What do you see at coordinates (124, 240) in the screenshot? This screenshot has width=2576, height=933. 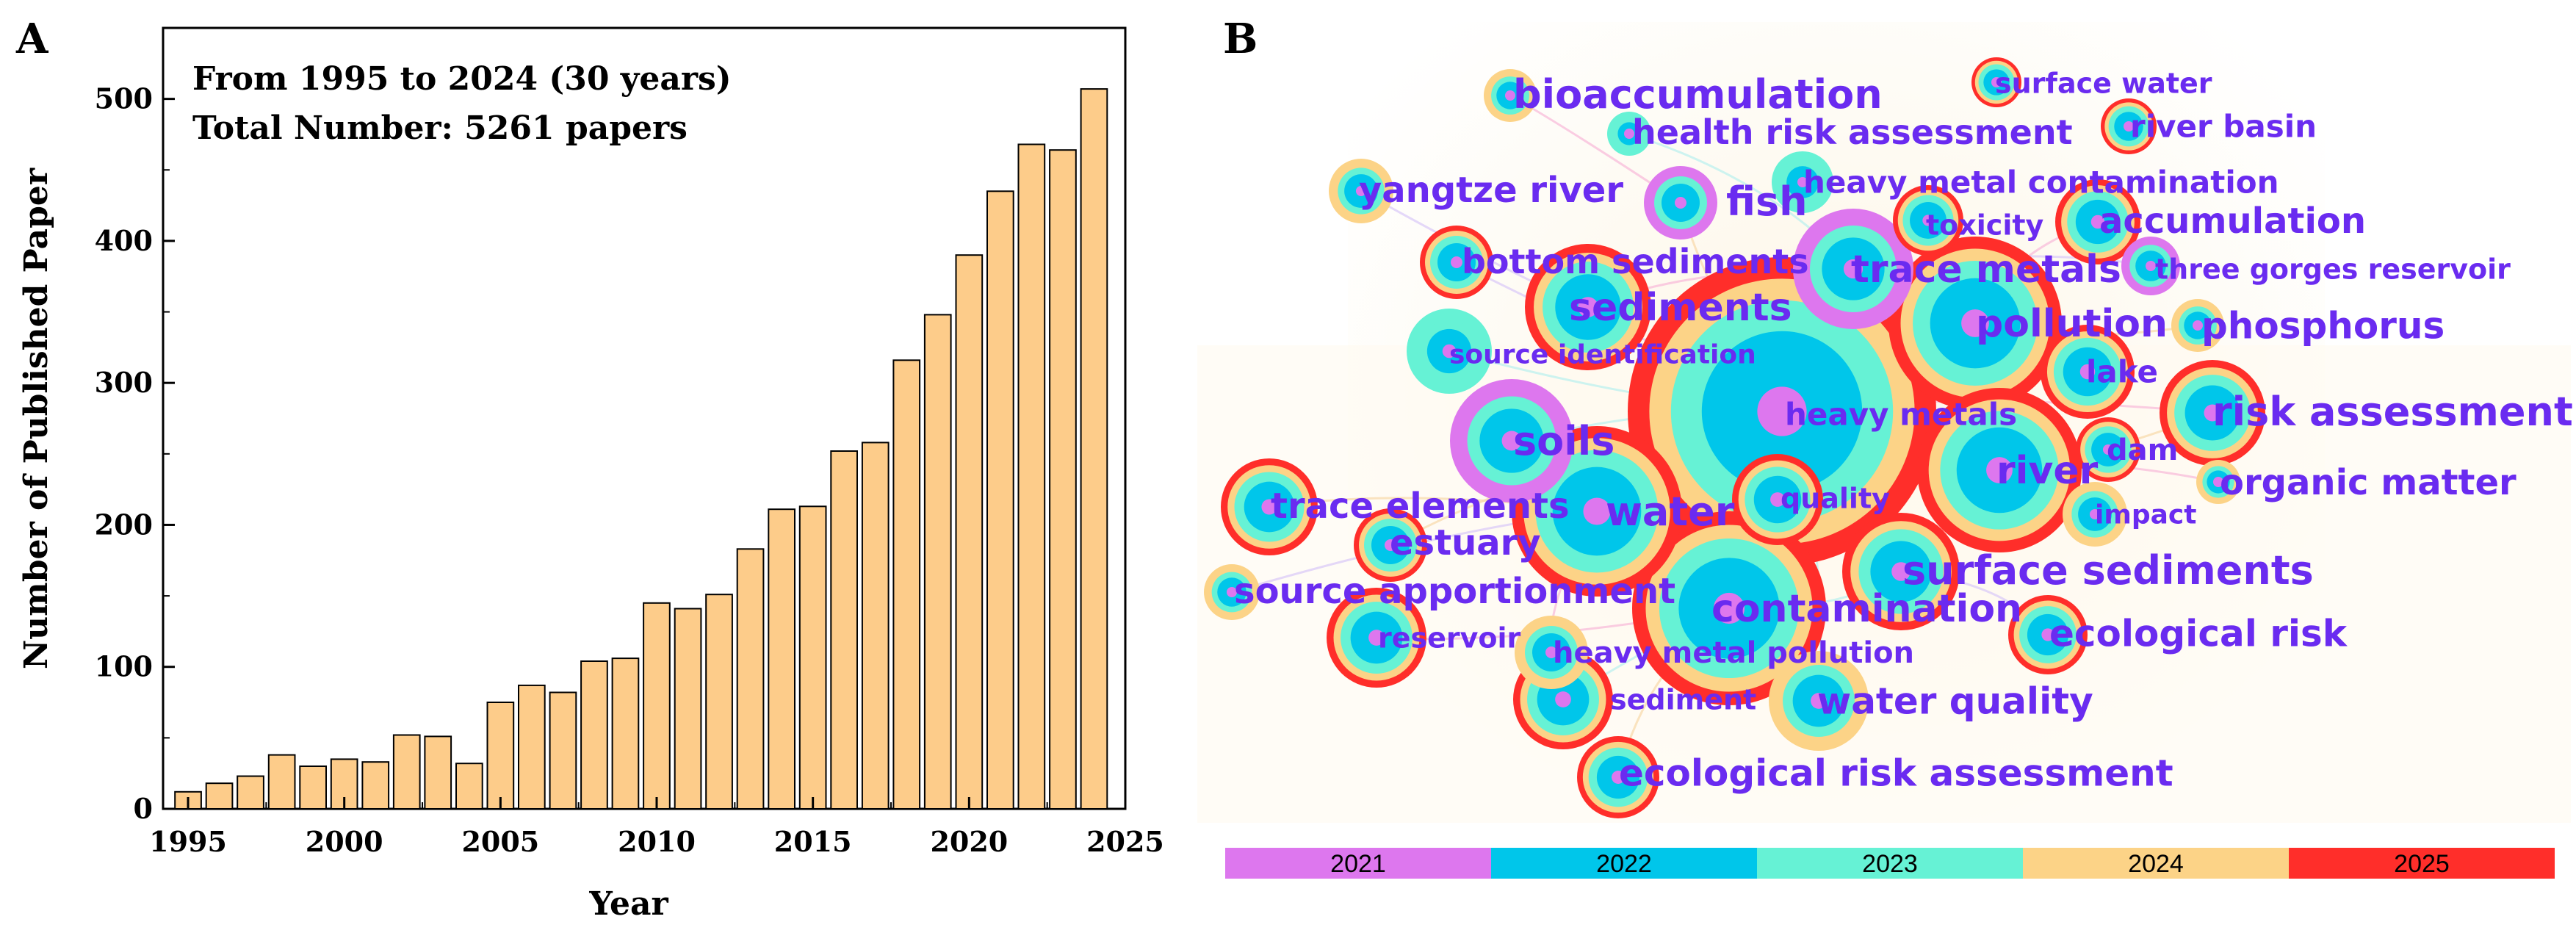 I see `y-tick-label: 400` at bounding box center [124, 240].